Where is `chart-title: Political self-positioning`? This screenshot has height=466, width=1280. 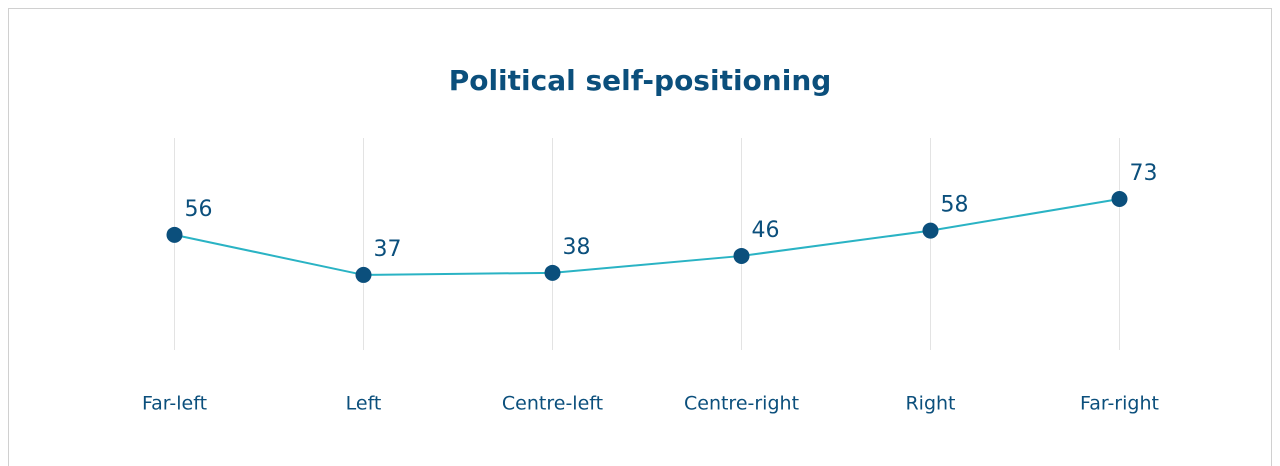 chart-title: Political self-positioning is located at coordinates (640, 80).